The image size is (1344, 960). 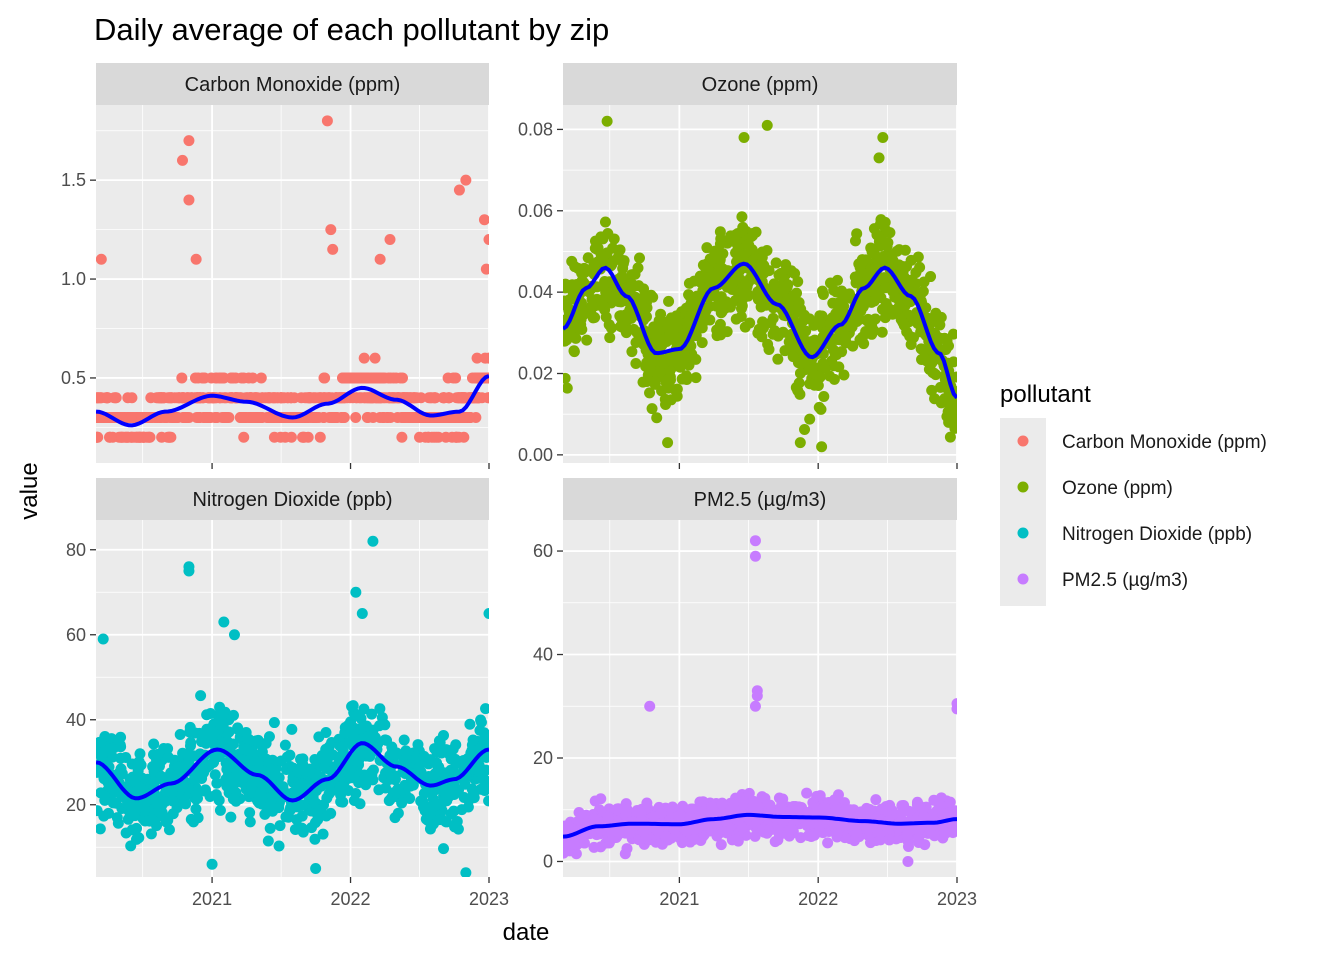 What do you see at coordinates (535, 455) in the screenshot?
I see `y-tick-label: 0.00` at bounding box center [535, 455].